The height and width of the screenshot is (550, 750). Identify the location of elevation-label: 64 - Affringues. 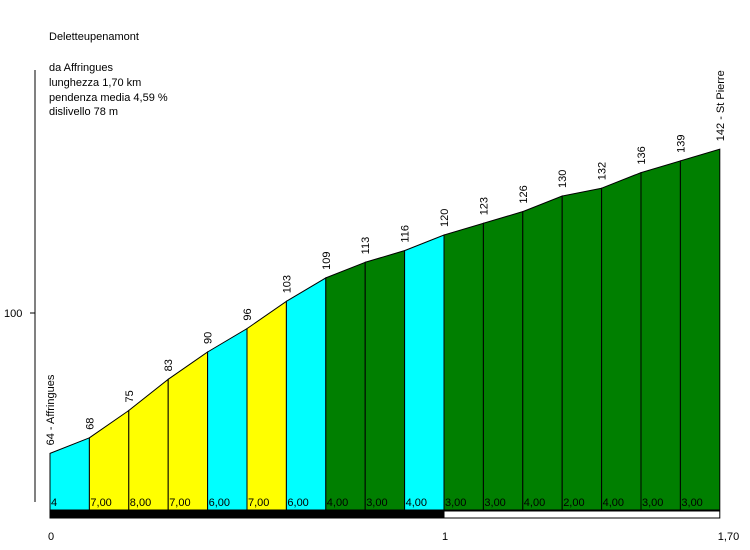
(51, 409).